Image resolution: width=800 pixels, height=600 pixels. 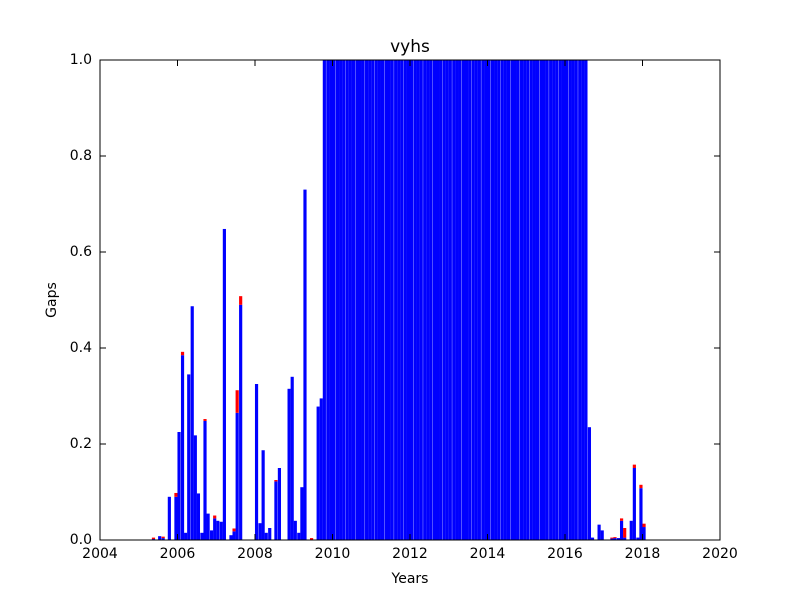 I want to click on y-tick-label: 0.4, so click(x=81, y=348).